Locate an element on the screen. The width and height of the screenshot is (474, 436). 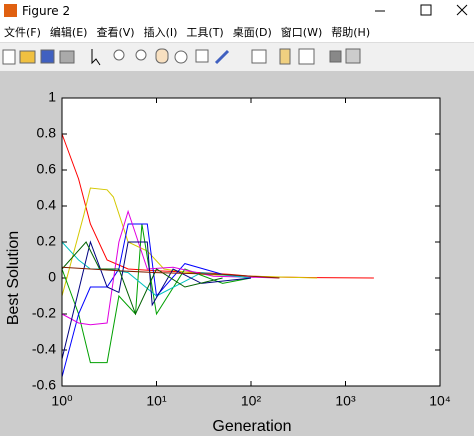
y-tick-label: 1 is located at coordinates (52, 97).